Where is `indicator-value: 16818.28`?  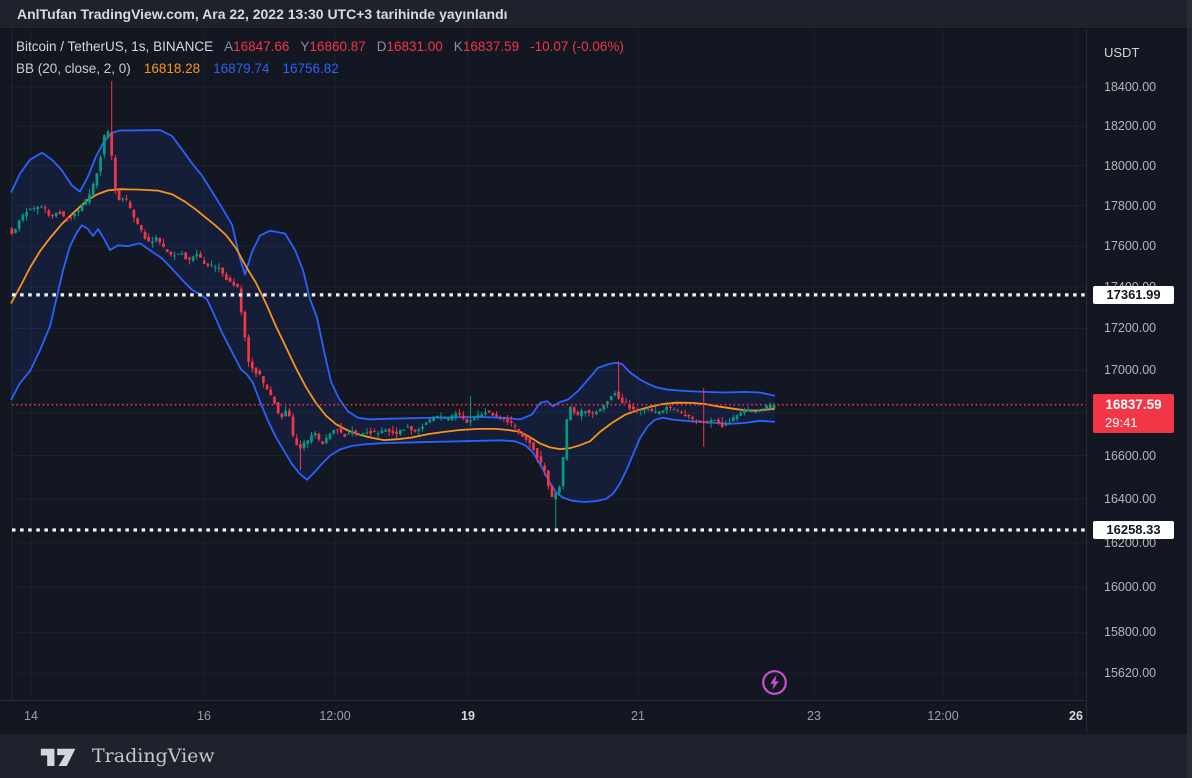 indicator-value: 16818.28 is located at coordinates (172, 68).